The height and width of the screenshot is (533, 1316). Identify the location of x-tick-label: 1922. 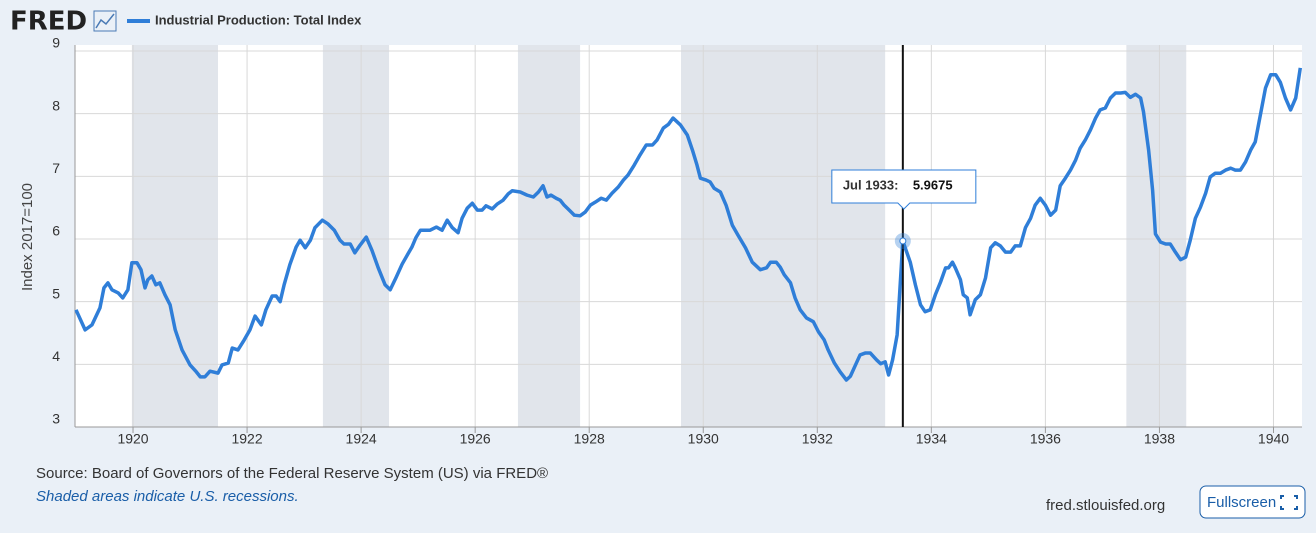
(246, 439).